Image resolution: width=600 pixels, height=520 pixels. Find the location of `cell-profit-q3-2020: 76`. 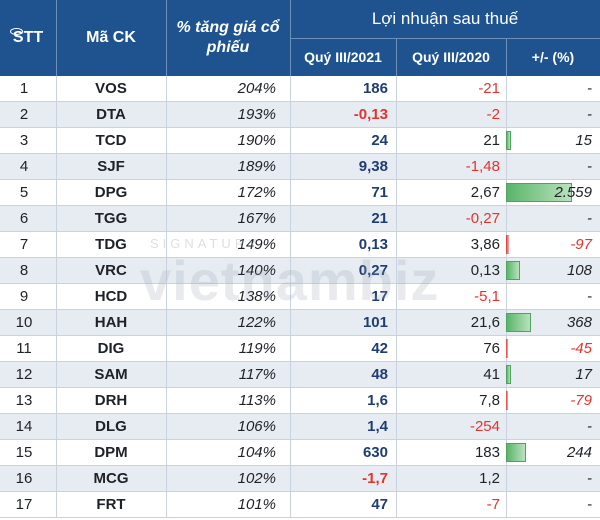

cell-profit-q3-2020: 76 is located at coordinates (491, 348).